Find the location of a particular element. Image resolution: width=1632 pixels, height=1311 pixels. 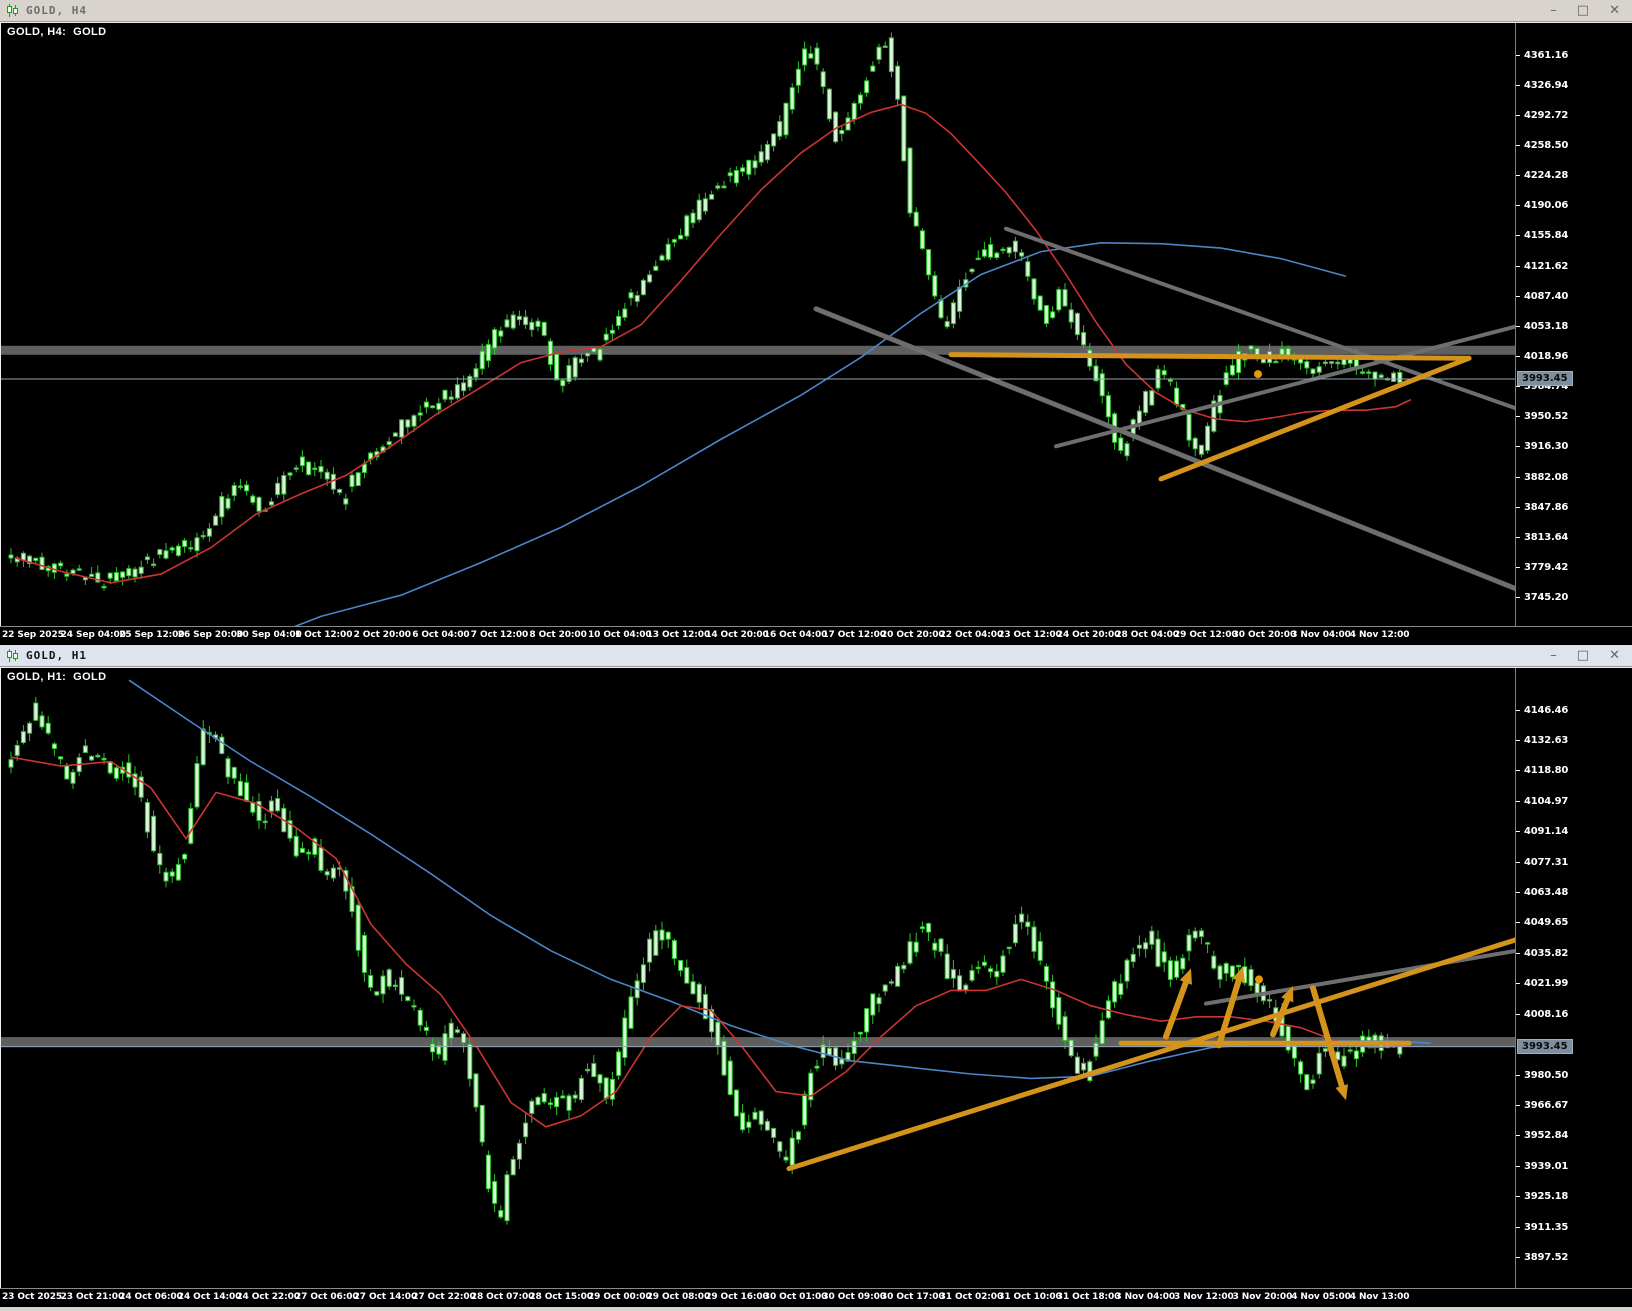

price-tick: 4292.72 is located at coordinates (1542, 115).